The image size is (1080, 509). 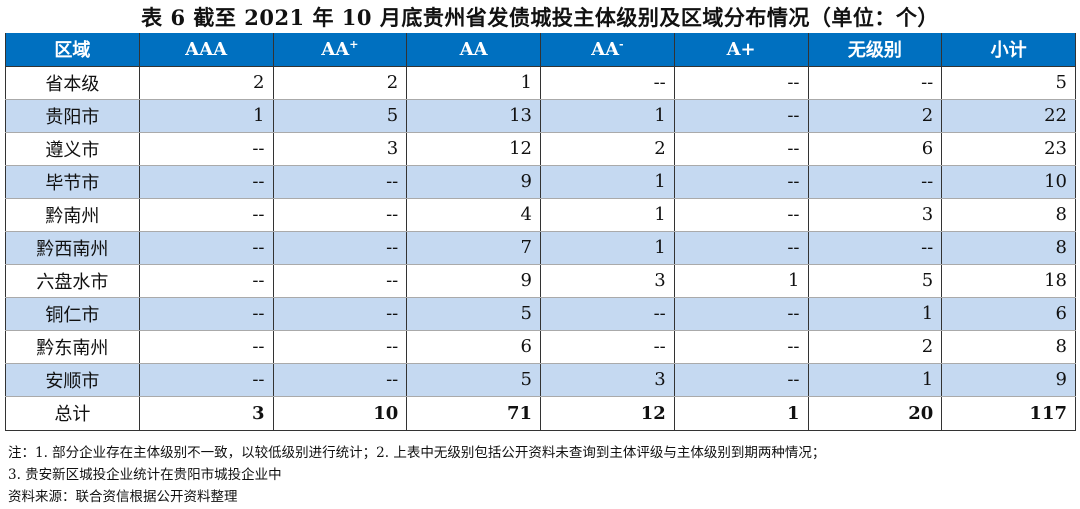 I want to click on table-row: 黔西南州 -- -- 7 1 -- -- 8, so click(x=540, y=248).